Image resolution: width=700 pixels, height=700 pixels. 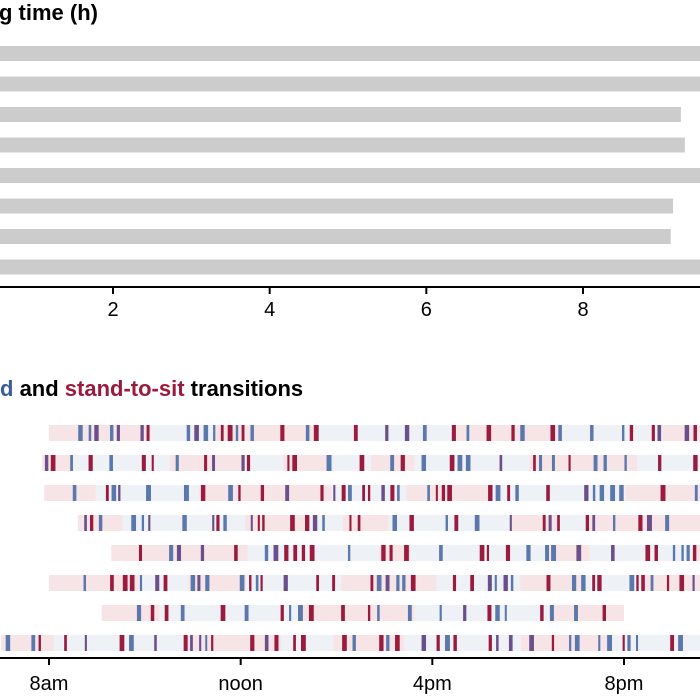 What do you see at coordinates (94, 583) in the screenshot?
I see `row-6-segment` at bounding box center [94, 583].